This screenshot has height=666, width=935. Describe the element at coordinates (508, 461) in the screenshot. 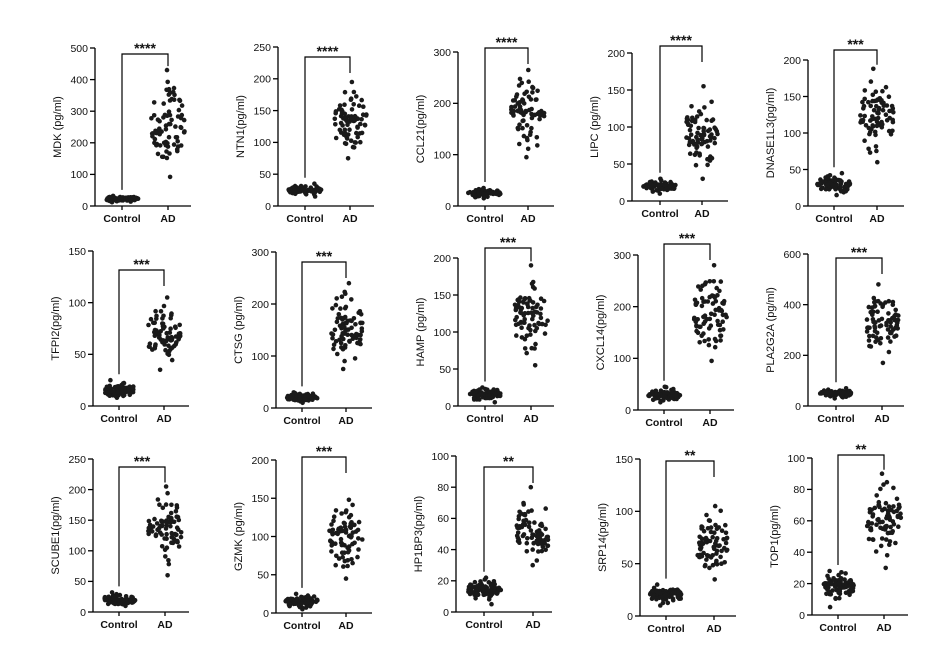

I see `significance-label: **` at that location.